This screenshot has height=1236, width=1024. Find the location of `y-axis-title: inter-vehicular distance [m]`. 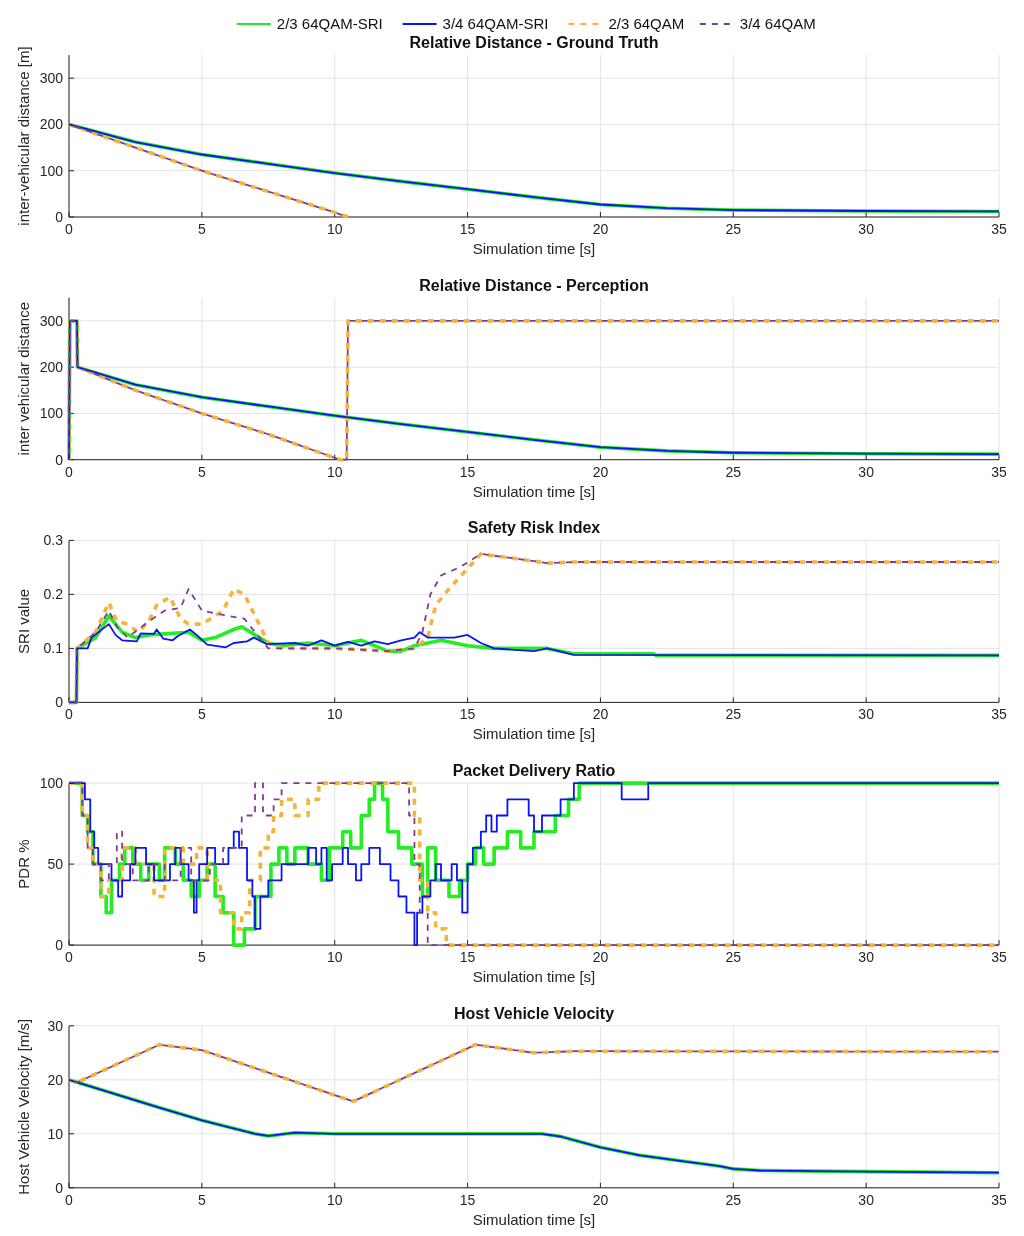

y-axis-title: inter-vehicular distance [m] is located at coordinates (23, 136).